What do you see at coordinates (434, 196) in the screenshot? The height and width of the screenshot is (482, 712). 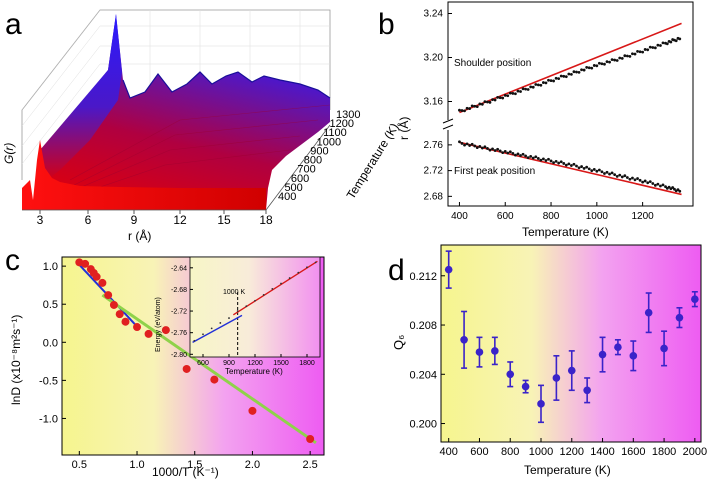 I see `y-tick-label: 2.68` at bounding box center [434, 196].